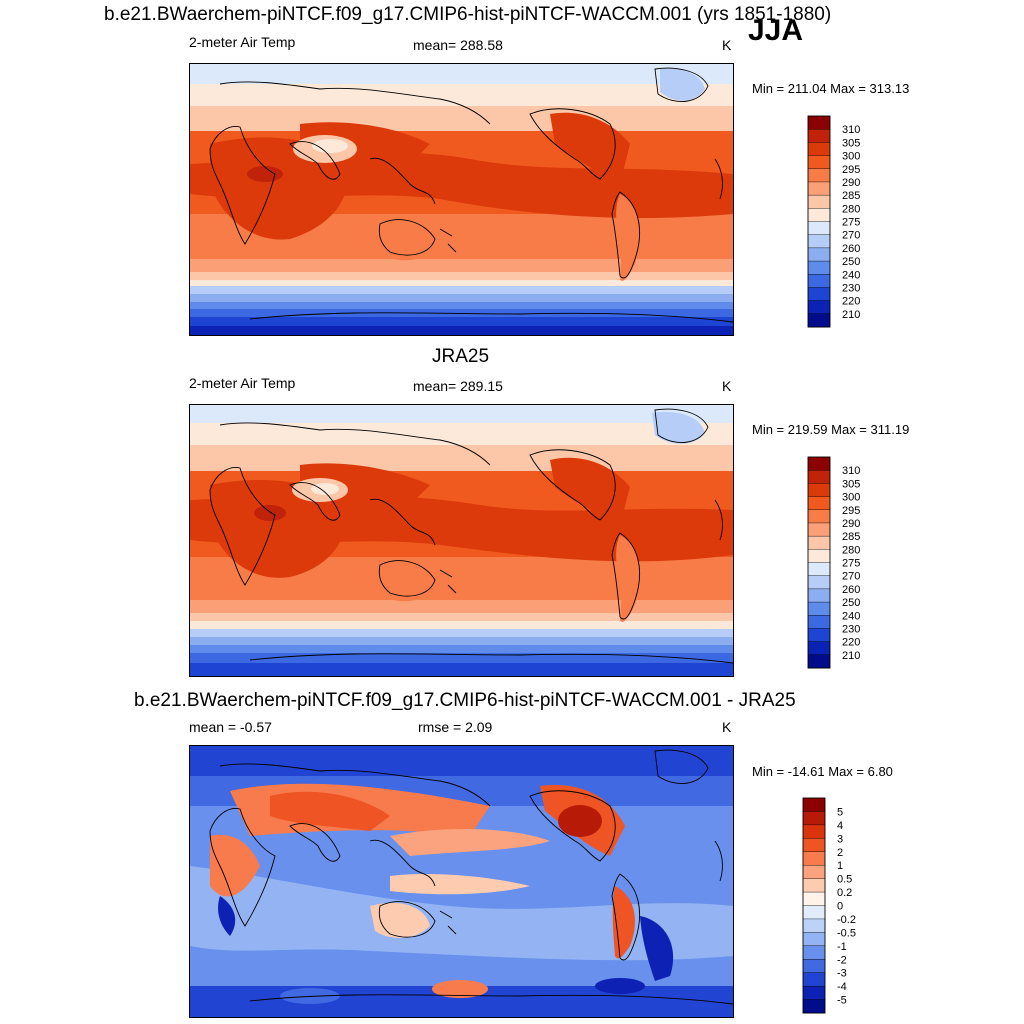 The height and width of the screenshot is (1024, 1024). Describe the element at coordinates (242, 42) in the screenshot. I see `panel-1-variable-label: 2-meter Air Temp` at that location.